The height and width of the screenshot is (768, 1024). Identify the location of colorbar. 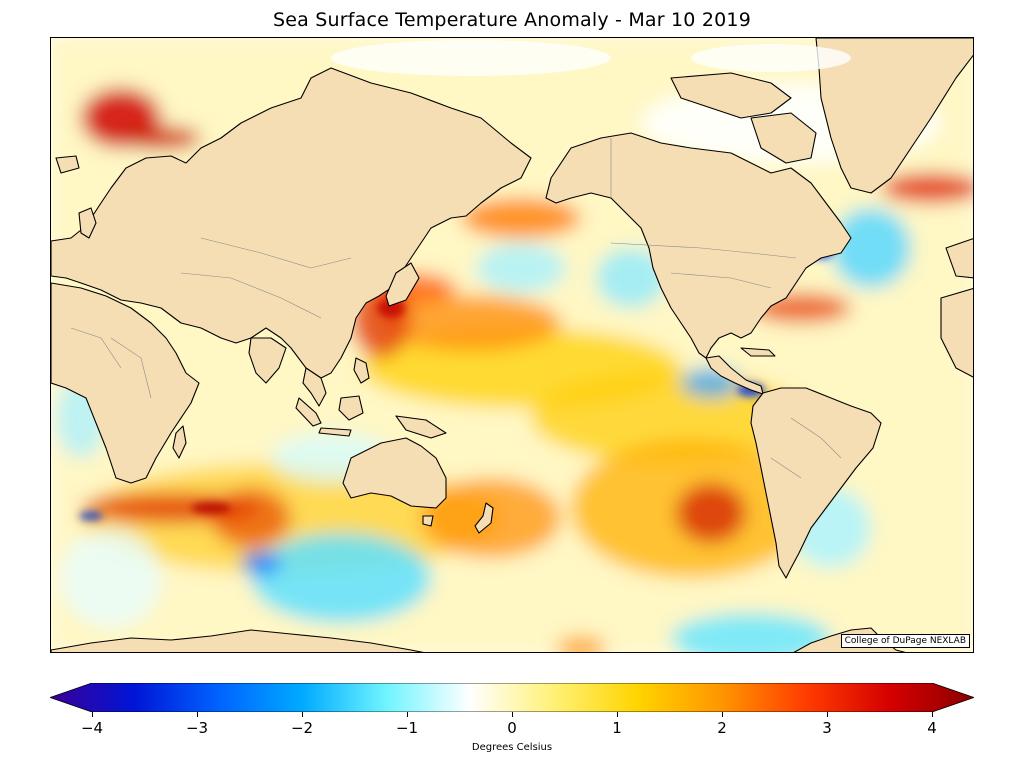
(512, 697).